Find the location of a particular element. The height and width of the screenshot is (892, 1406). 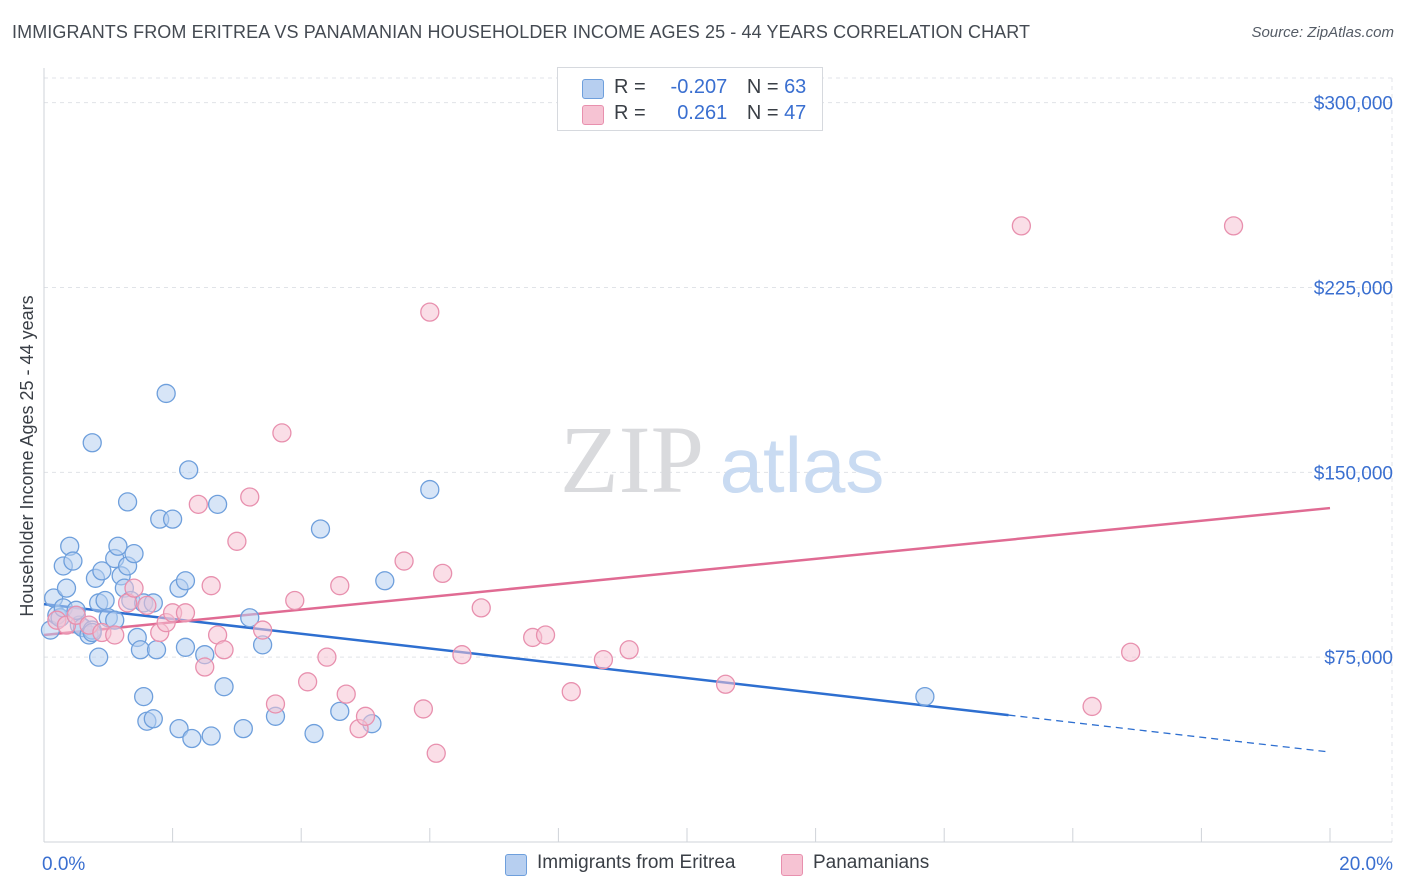

bottom-legend-label-eritrea: Immigrants from Eritrea is located at coordinates (636, 862).